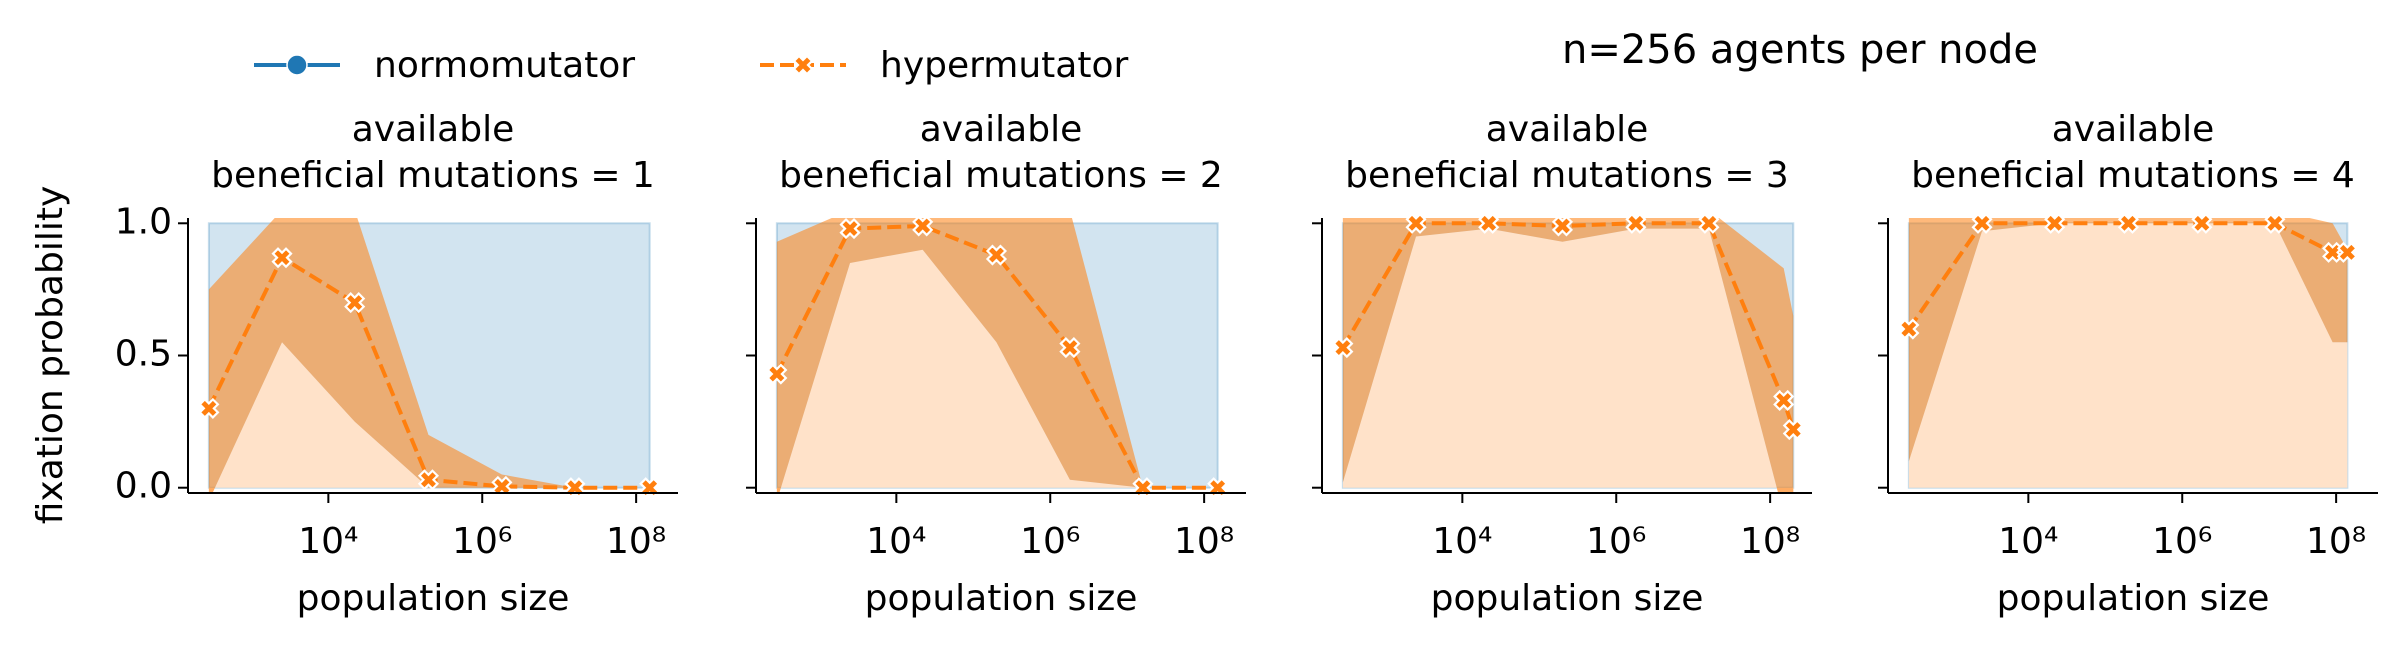  I want to click on y-tick-label: 0.5, so click(143, 354).